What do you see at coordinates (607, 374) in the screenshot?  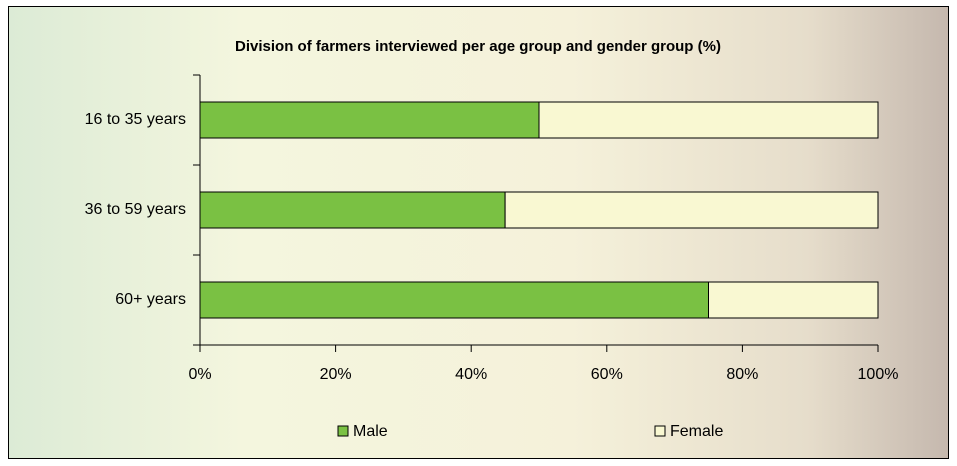 I see `x-tick-label: 60%` at bounding box center [607, 374].